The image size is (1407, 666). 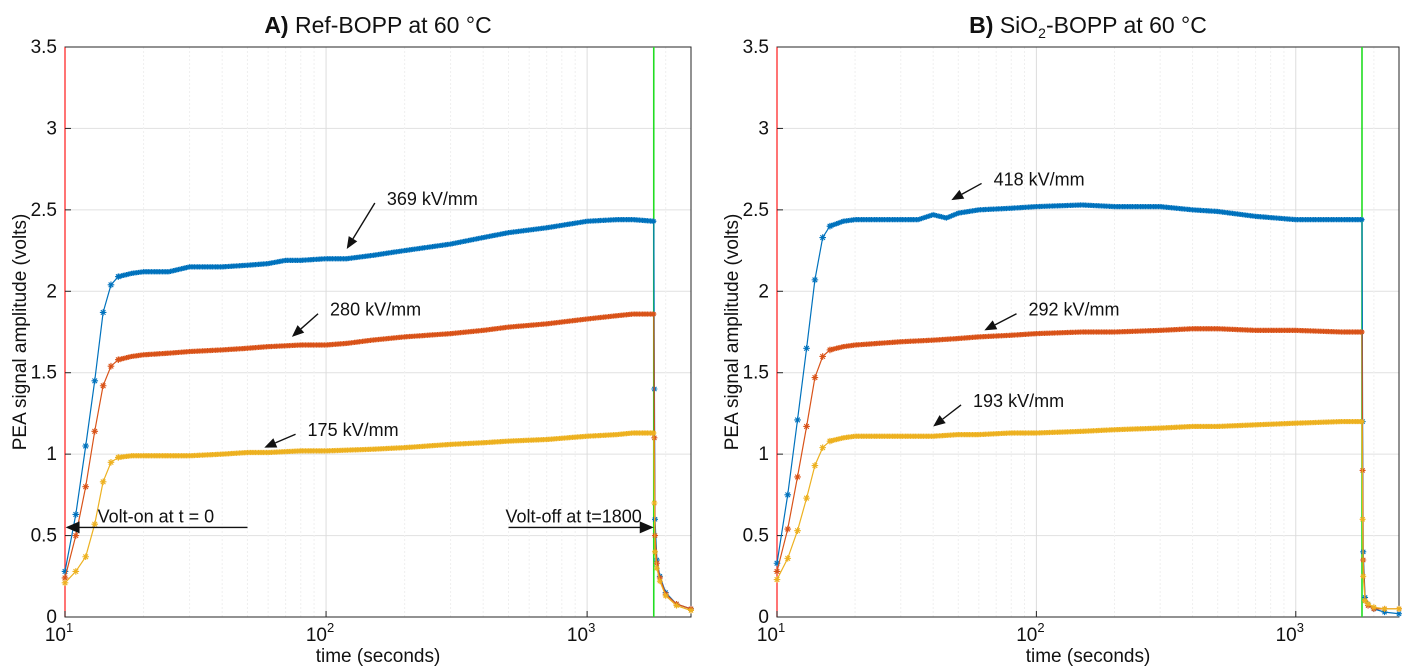 I want to click on y-tick-label: 1.5, so click(x=756, y=373).